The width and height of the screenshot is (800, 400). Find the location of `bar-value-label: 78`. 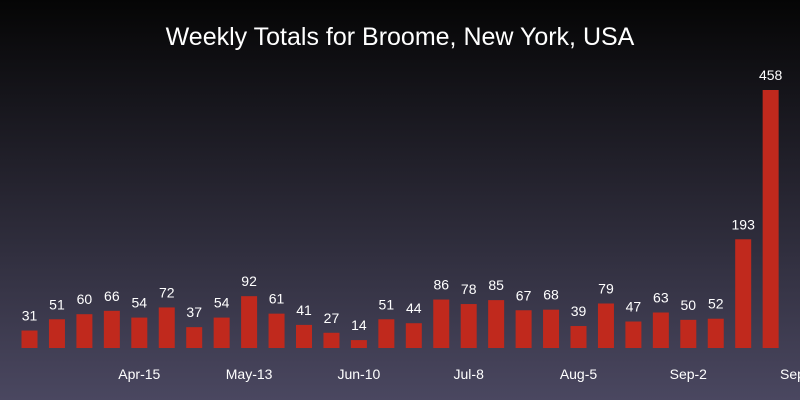

bar-value-label: 78 is located at coordinates (469, 289).